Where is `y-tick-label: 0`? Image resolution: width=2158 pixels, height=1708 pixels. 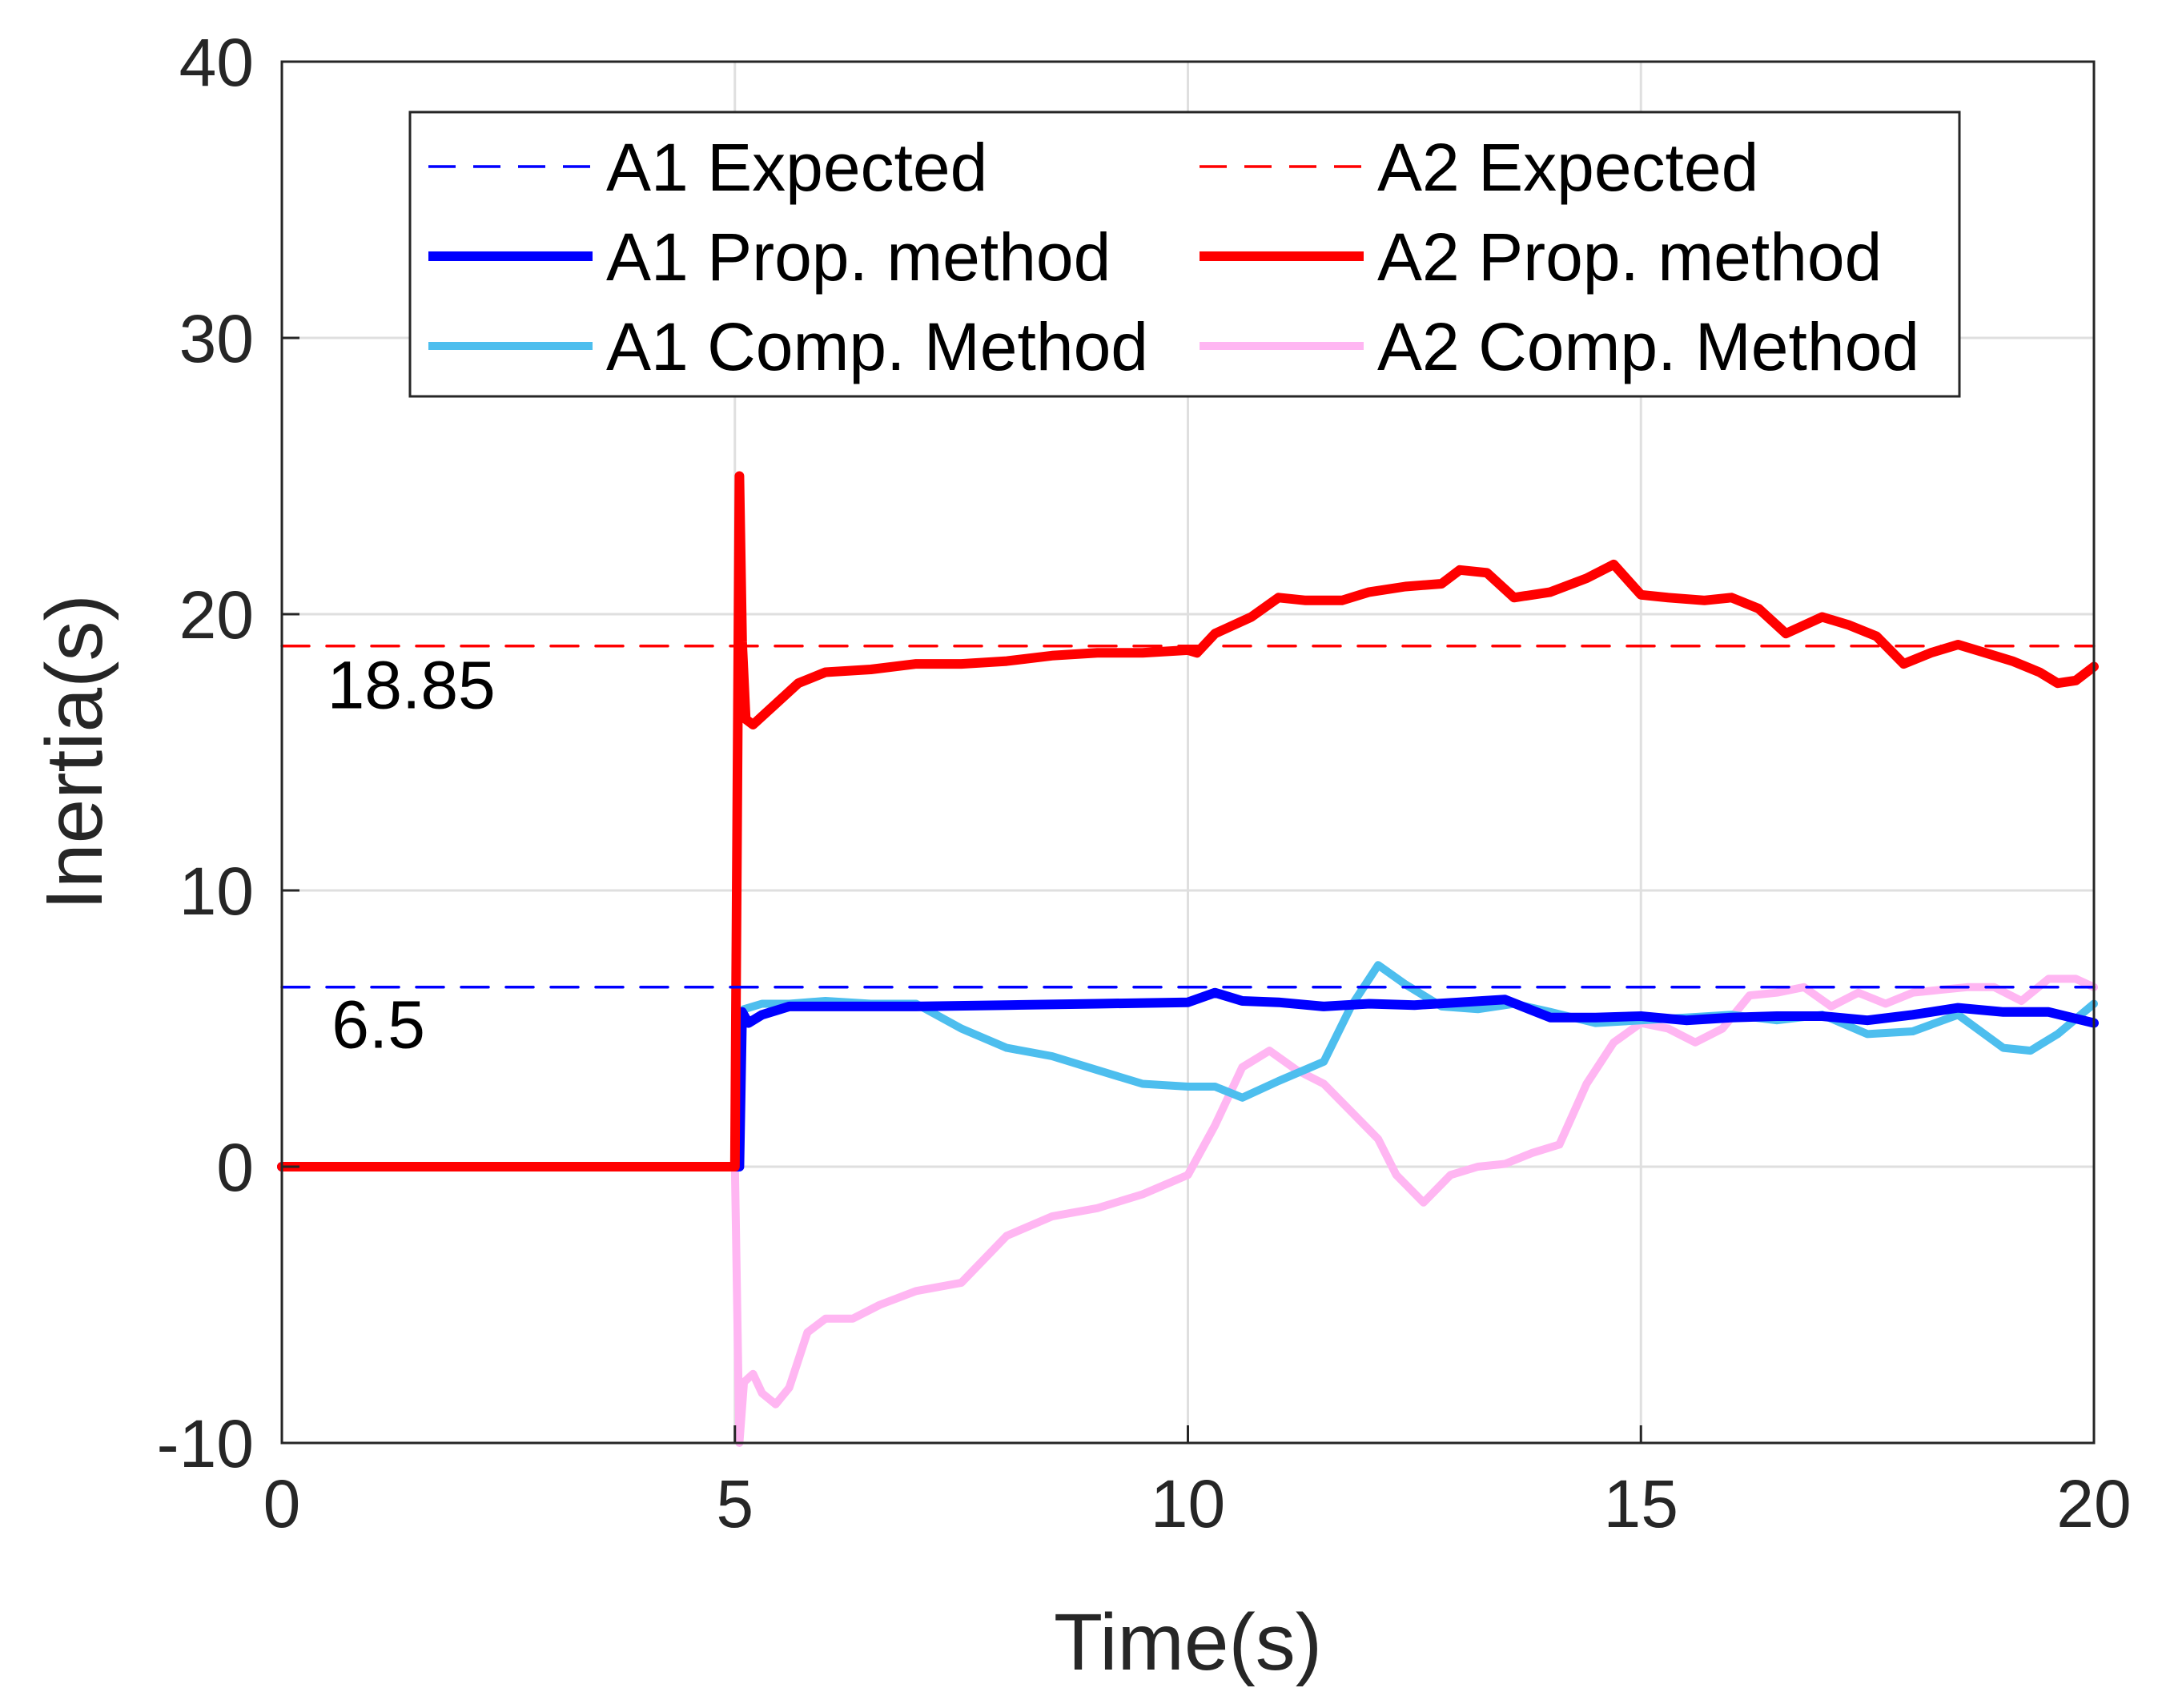
y-tick-label: 0 is located at coordinates (235, 1168).